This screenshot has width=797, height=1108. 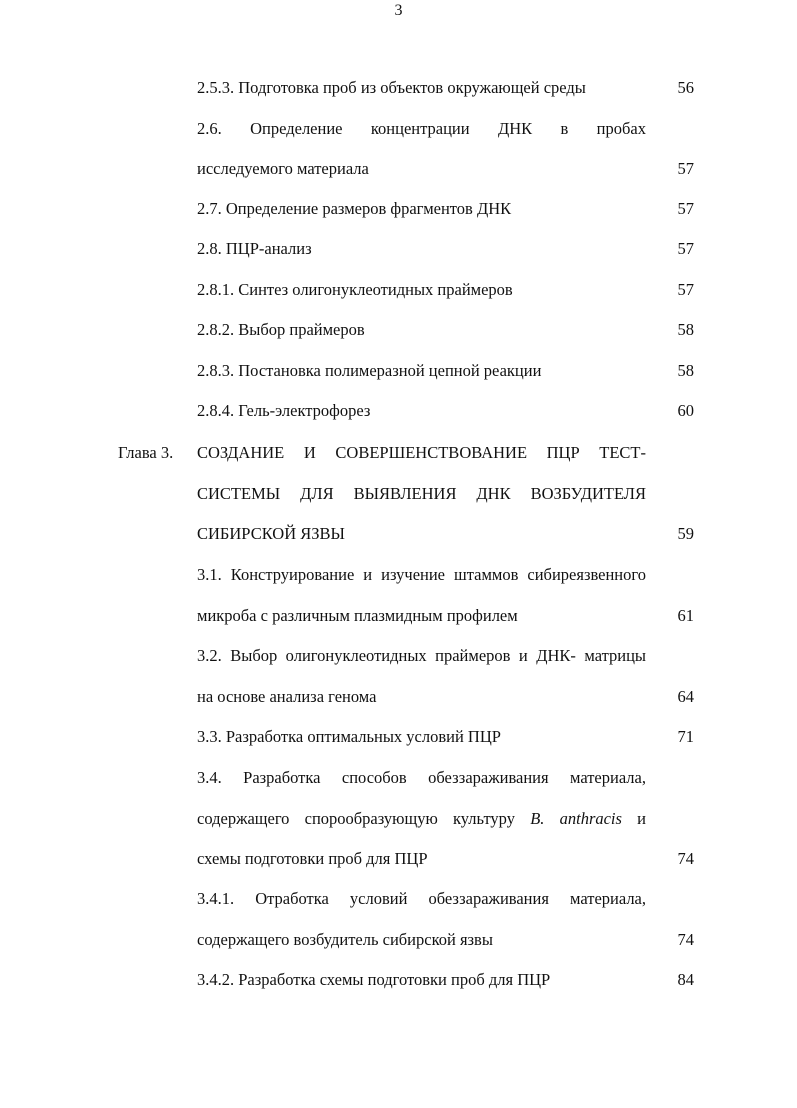 I want to click on toc-page: 56, so click(x=686, y=87).